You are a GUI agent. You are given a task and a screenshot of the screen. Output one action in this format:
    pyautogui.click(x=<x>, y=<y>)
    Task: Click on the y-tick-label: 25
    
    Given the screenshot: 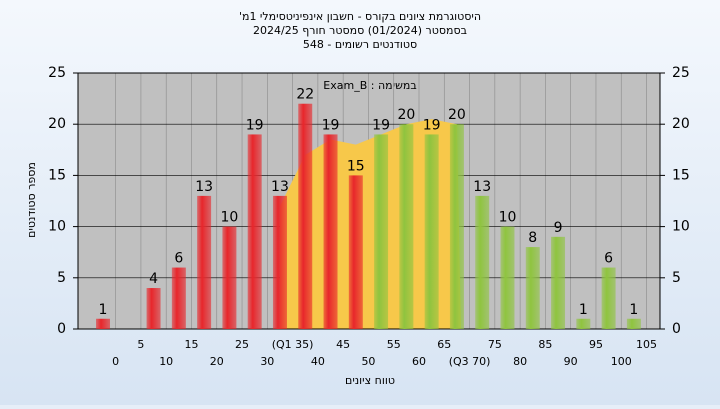 What is the action you would take?
    pyautogui.click(x=57, y=73)
    